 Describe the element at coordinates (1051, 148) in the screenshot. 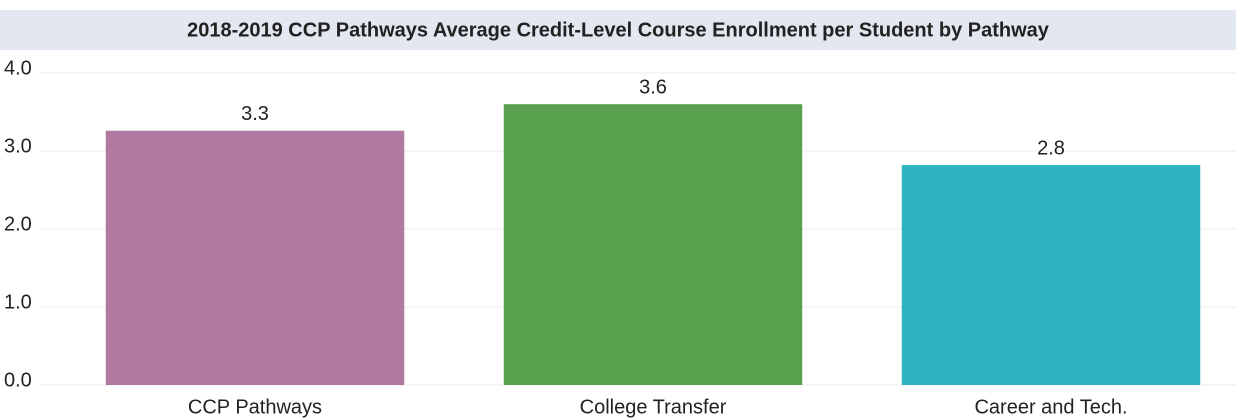

I see `data-label: 2.8` at that location.